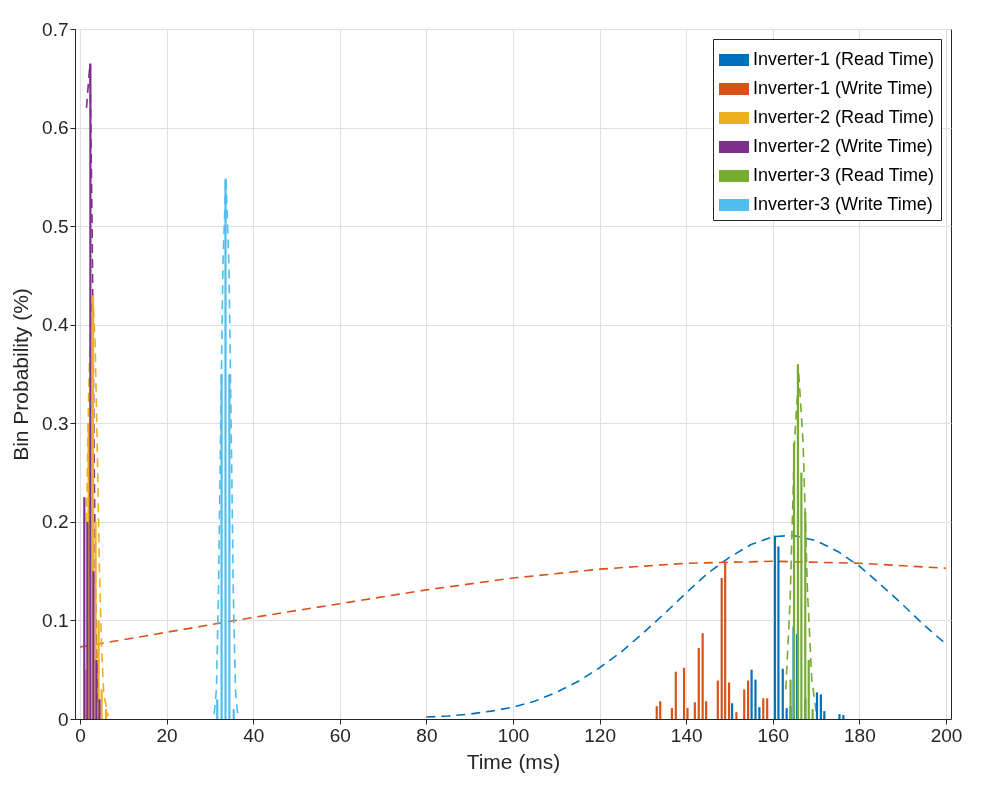  Describe the element at coordinates (946, 735) in the screenshot. I see `x-tick-label: 200` at that location.